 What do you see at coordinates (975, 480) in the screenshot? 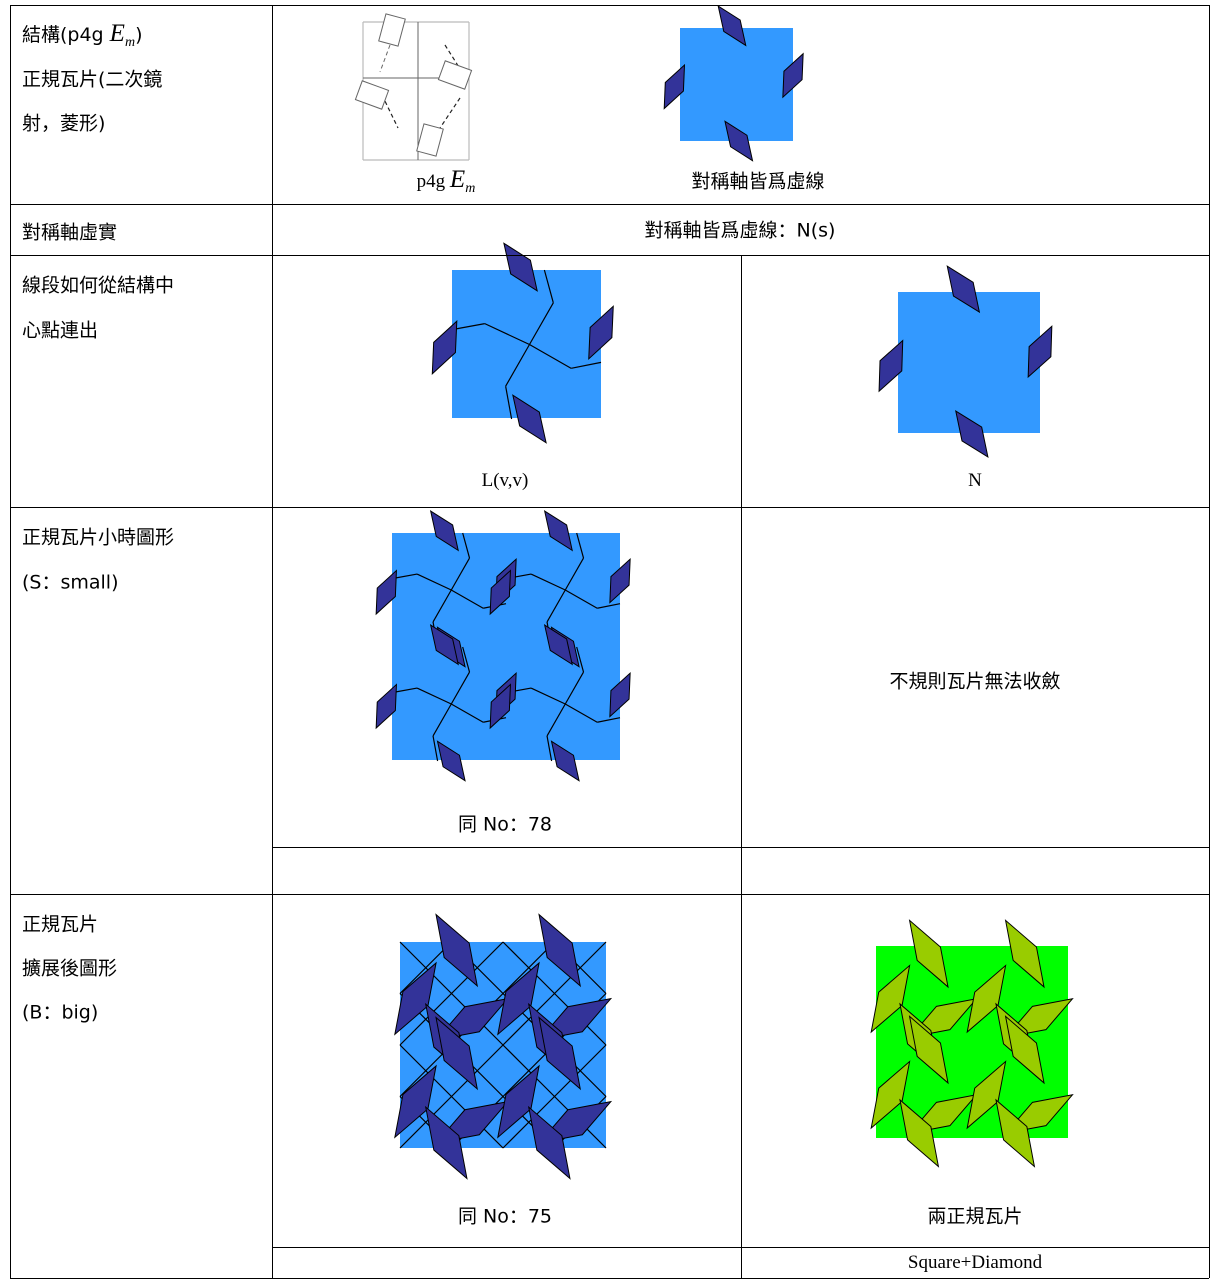
I see `caption: N` at bounding box center [975, 480].